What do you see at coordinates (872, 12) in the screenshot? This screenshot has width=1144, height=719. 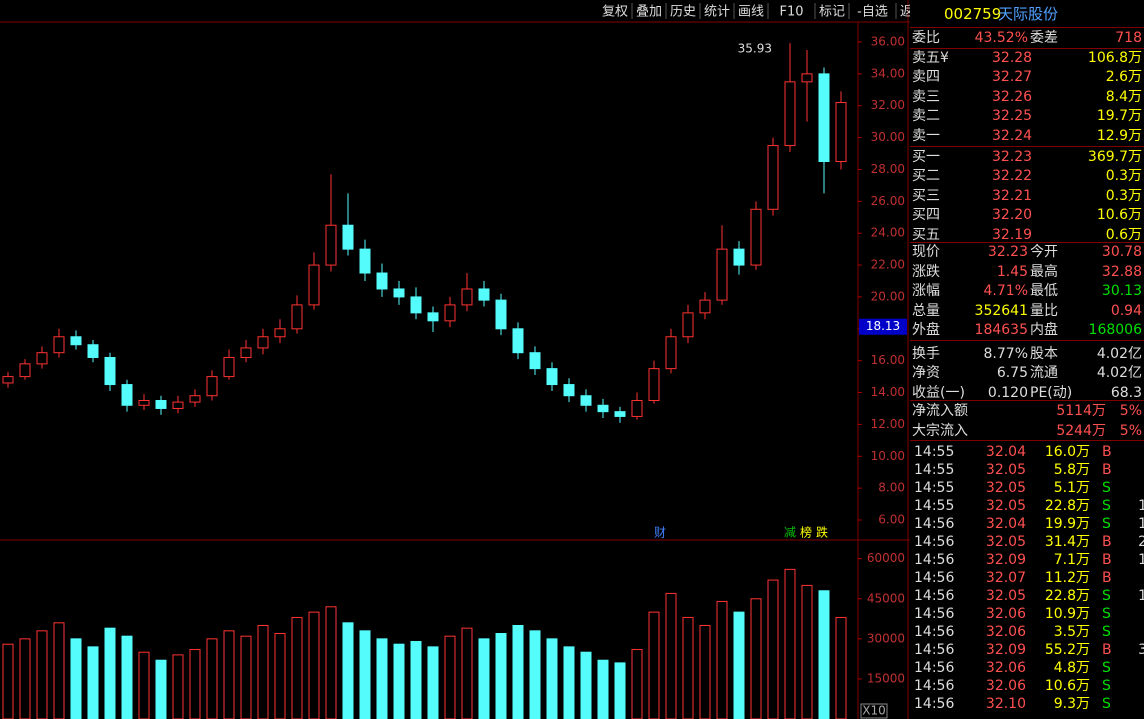 I see `toolbar-button: -自选` at bounding box center [872, 12].